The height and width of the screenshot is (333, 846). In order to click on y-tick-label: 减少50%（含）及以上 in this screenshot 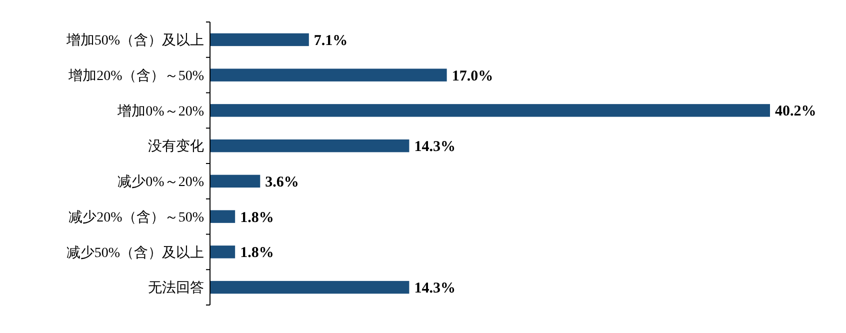, I will do `click(135, 252)`.